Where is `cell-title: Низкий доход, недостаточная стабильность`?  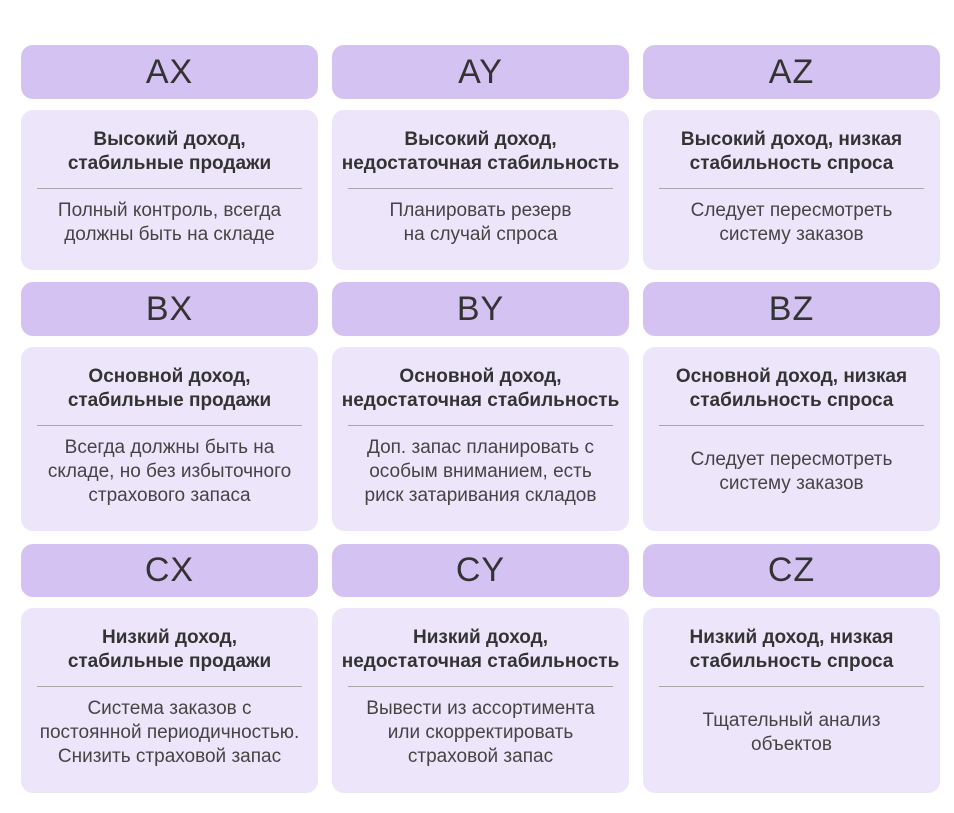
cell-title: Низкий доход, недостаточная стабильность is located at coordinates (480, 649).